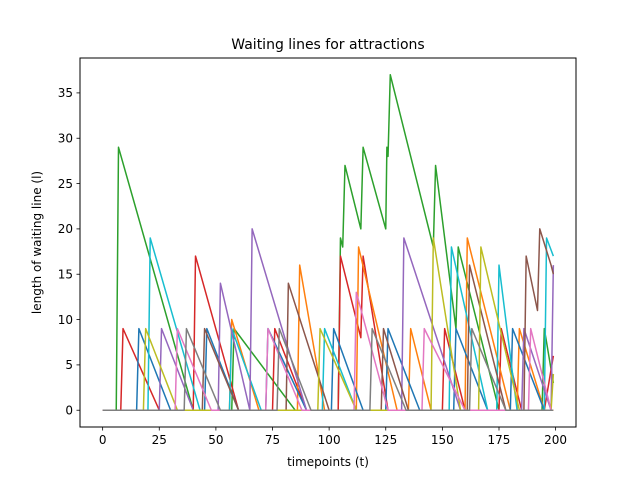 The width and height of the screenshot is (640, 480). I want to click on x-axis: 0 25 50 75 100 125 150 175 200, so click(333, 437).